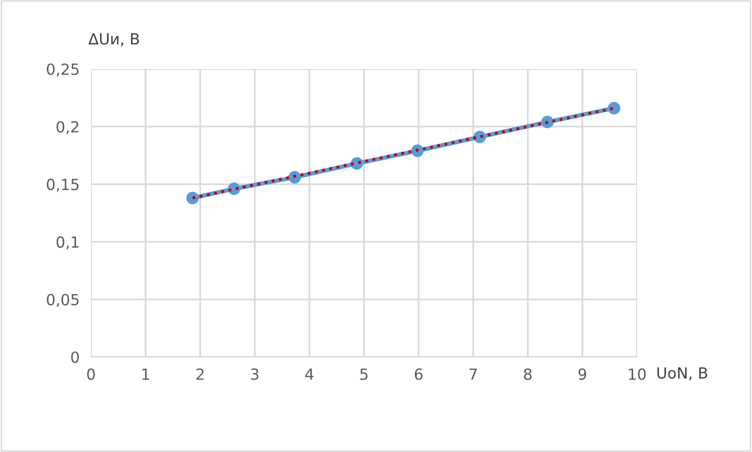  I want to click on y-tick-label: 0,05, so click(62, 300).